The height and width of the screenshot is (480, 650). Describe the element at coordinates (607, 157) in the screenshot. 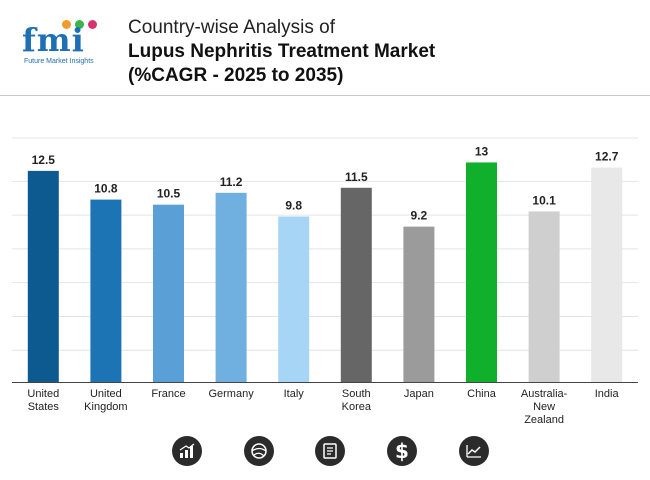

I see `data-label: 12.7` at that location.